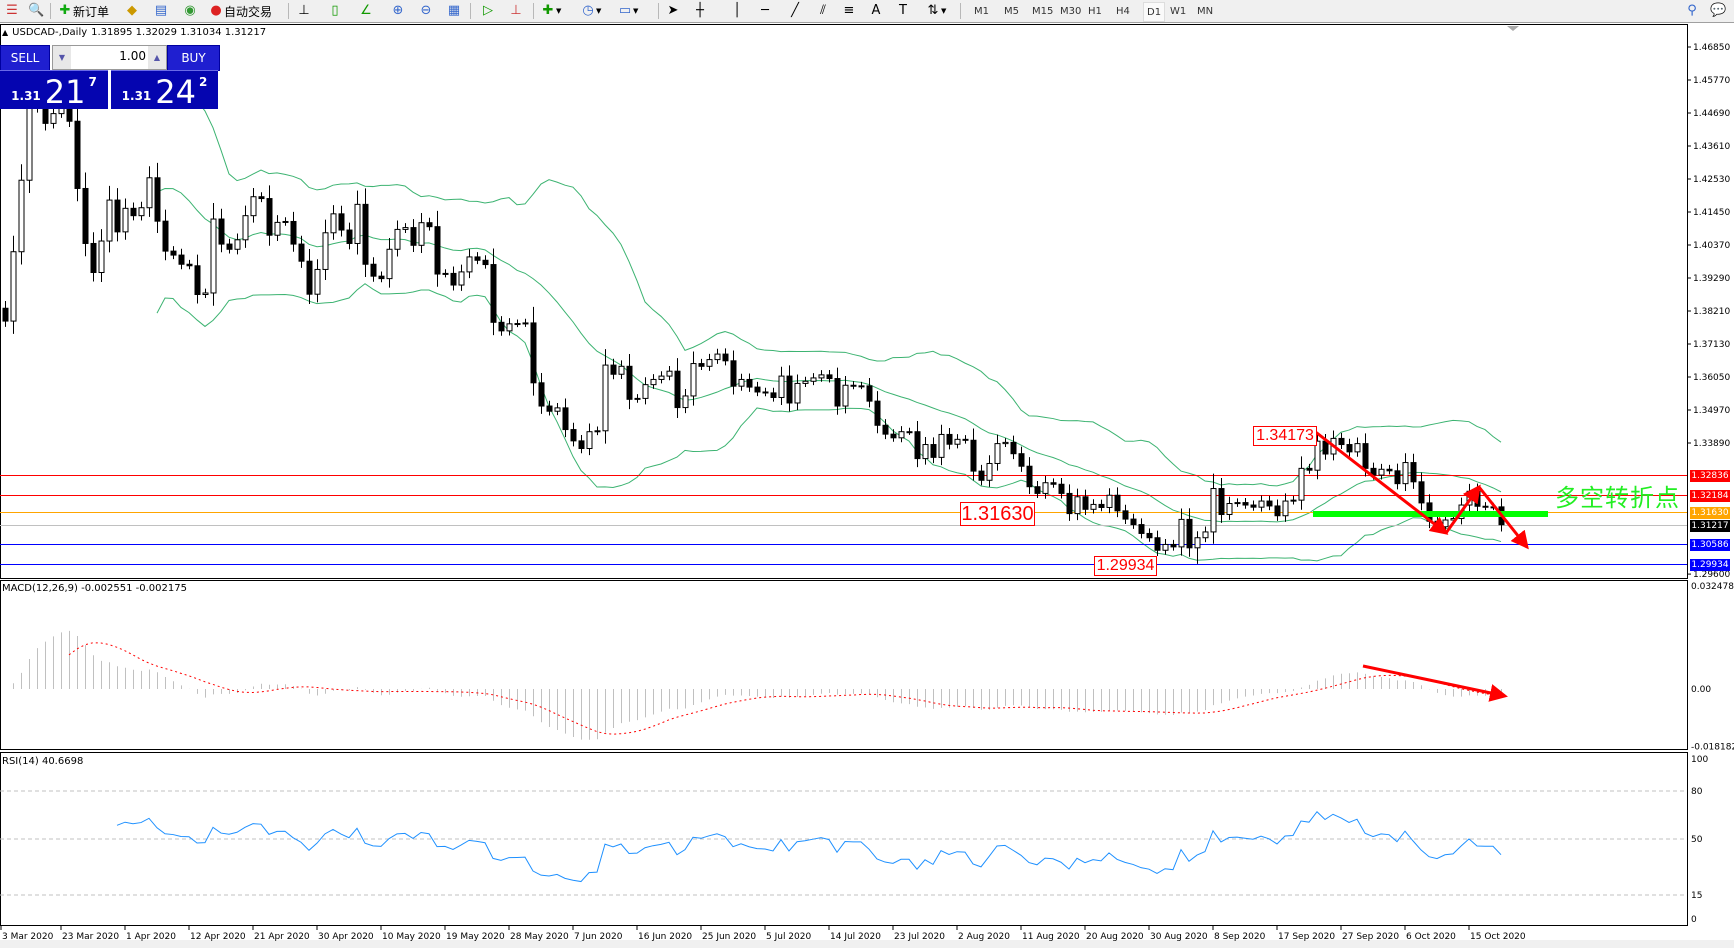 The width and height of the screenshot is (1734, 948). Describe the element at coordinates (673, 11) in the screenshot. I see `cursor-button: ➤` at that location.